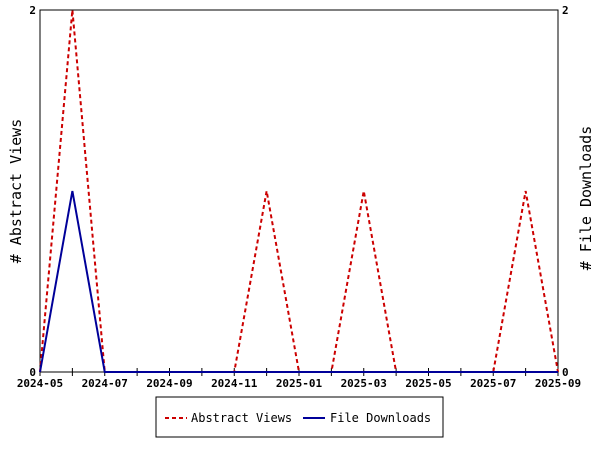 The image size is (600, 450). Describe the element at coordinates (105, 383) in the screenshot. I see `x-tick-label: 2024-07` at that location.